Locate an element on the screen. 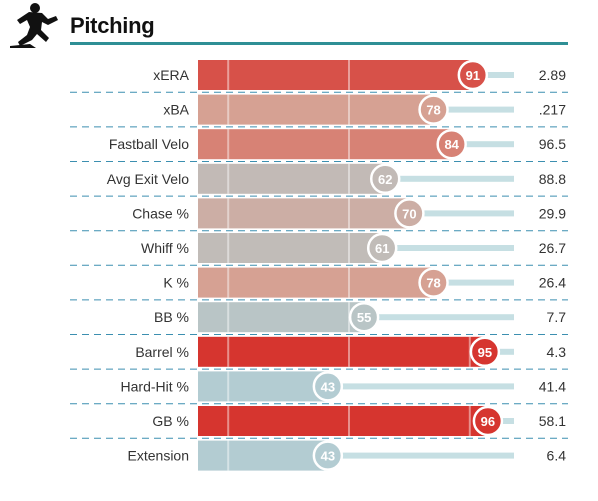  percentile-number: 55 is located at coordinates (364, 317).